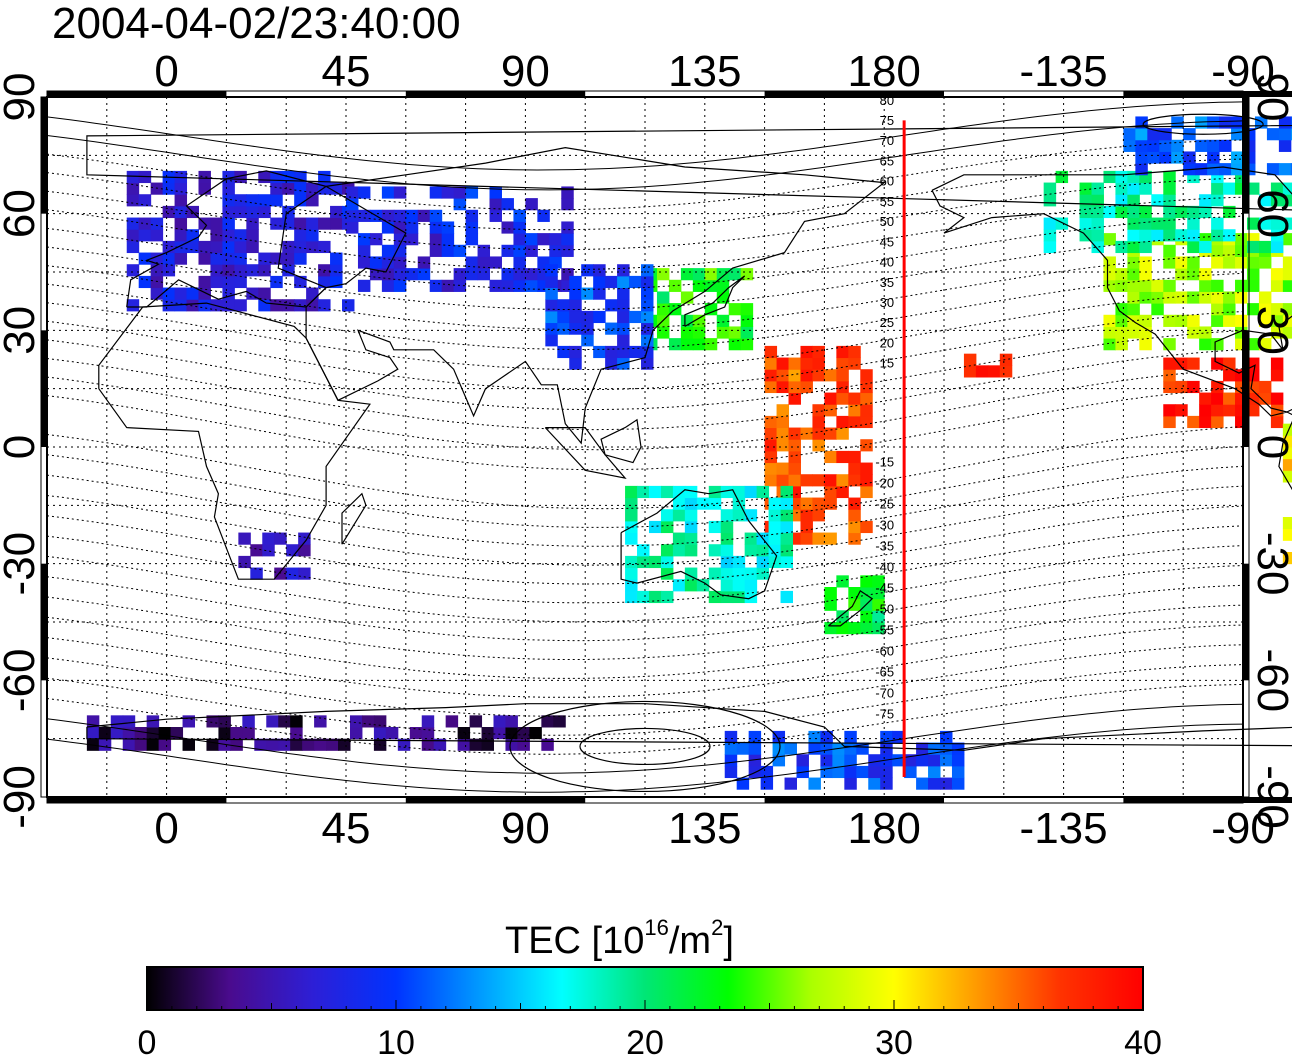  Describe the element at coordinates (619, 934) in the screenshot. I see `colorbar-title: TEC [1016/m2]` at that location.